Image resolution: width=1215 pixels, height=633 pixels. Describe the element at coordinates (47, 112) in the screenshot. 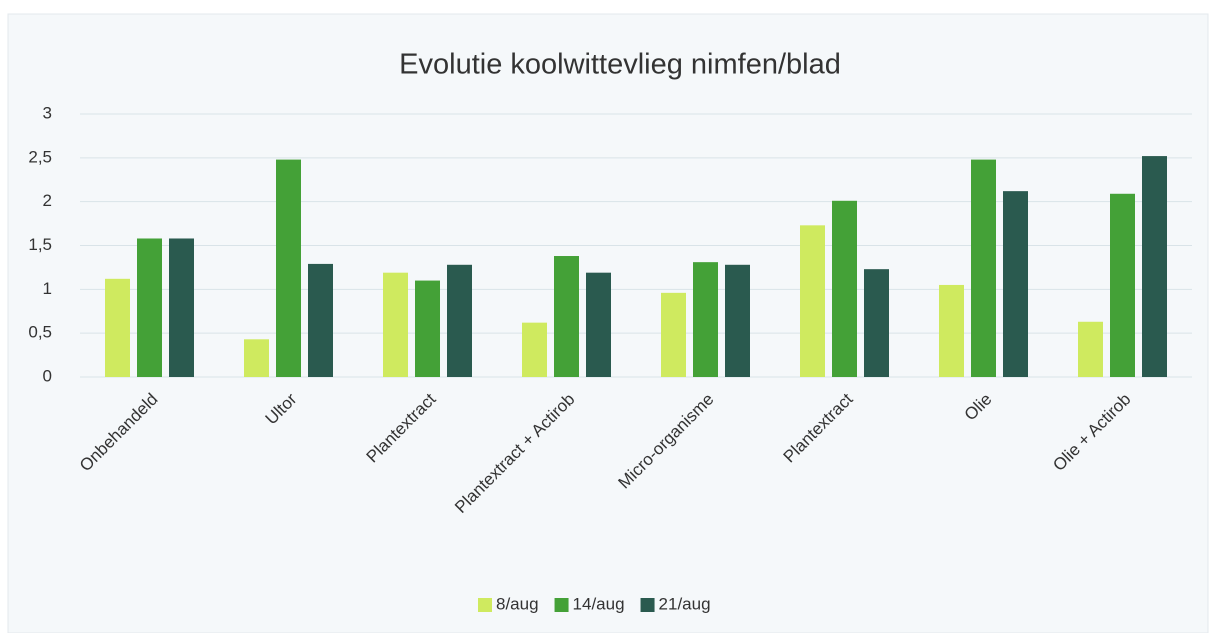

I see `y-tick-label: 3` at that location.